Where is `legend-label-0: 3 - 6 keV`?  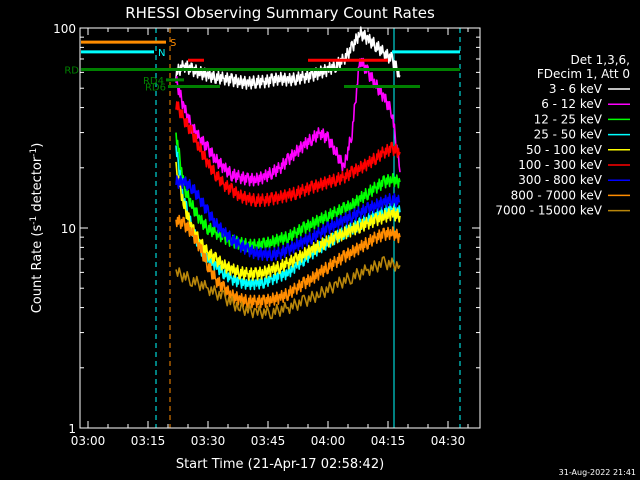 legend-label-0: 3 - 6 keV is located at coordinates (576, 89).